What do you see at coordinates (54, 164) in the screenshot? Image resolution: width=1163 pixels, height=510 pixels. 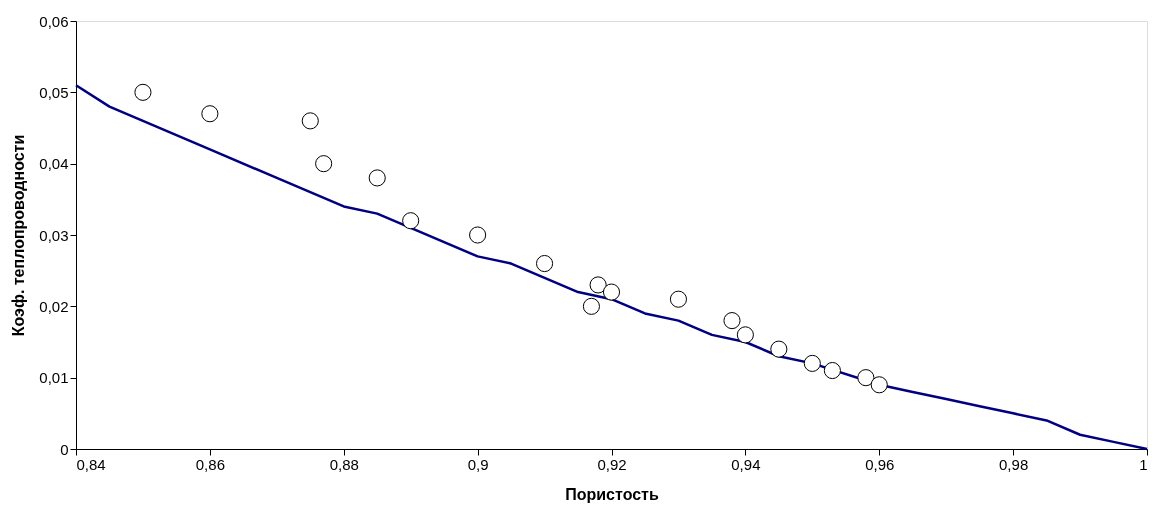 I see `y-tick-label: 0,04` at bounding box center [54, 164].